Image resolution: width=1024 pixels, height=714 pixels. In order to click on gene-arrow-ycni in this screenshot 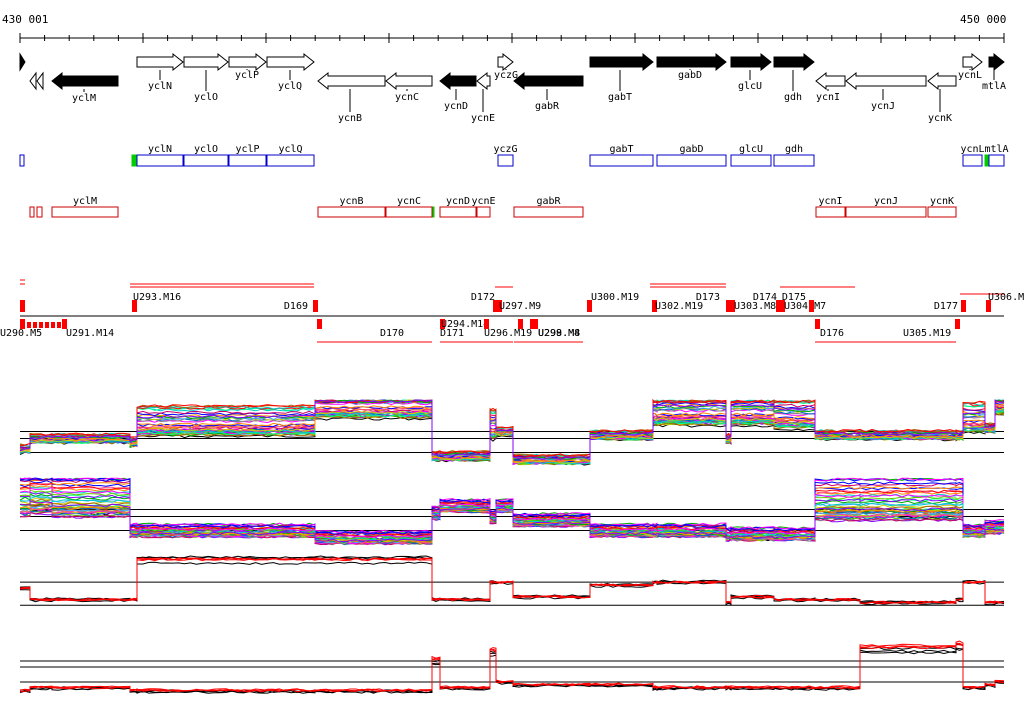, I will do `click(830, 81)`.